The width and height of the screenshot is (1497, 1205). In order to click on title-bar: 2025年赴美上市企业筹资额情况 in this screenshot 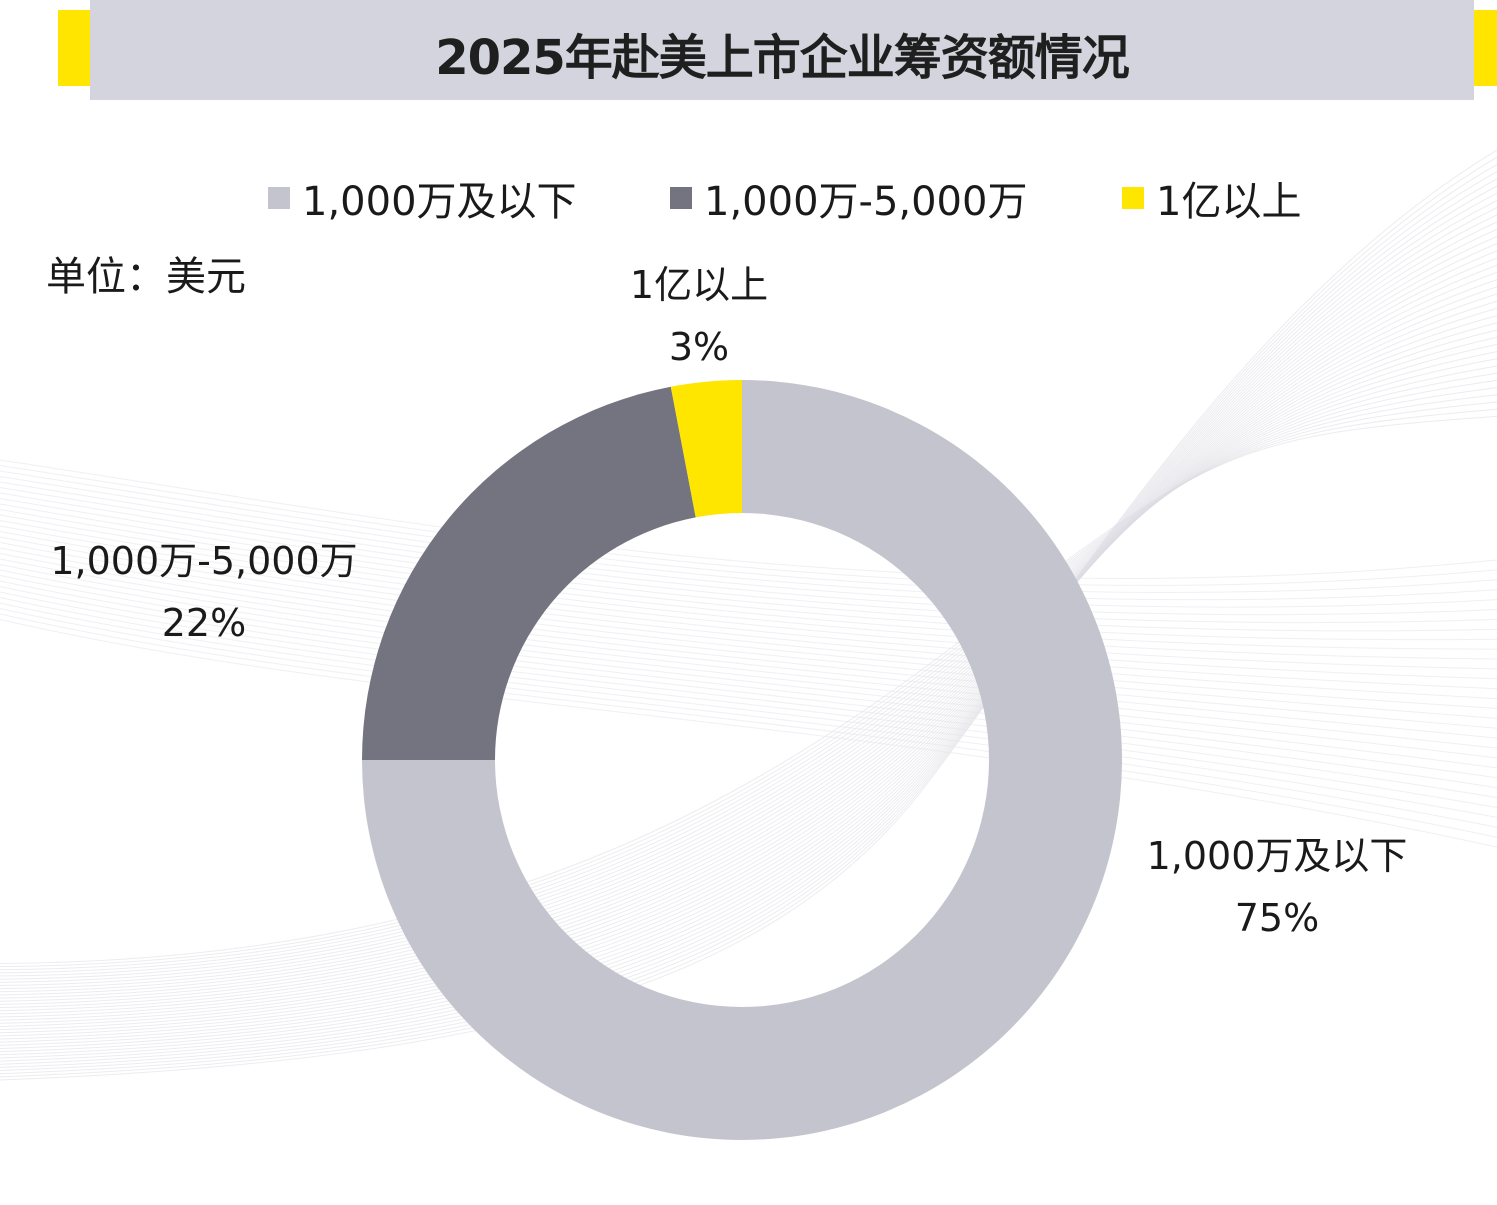, I will do `click(782, 50)`.